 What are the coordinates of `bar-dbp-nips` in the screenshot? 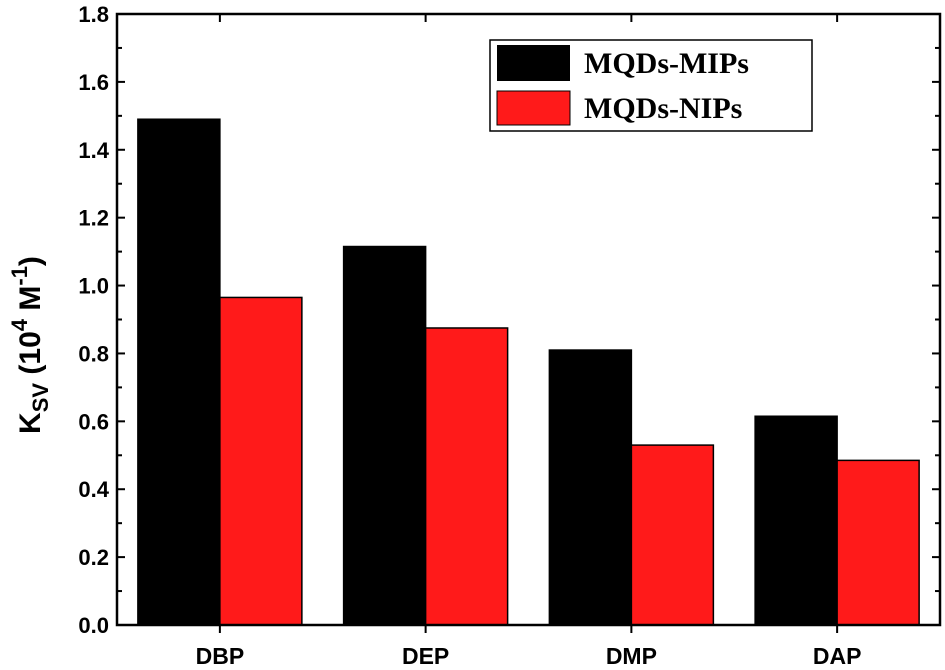 It's located at (261, 461).